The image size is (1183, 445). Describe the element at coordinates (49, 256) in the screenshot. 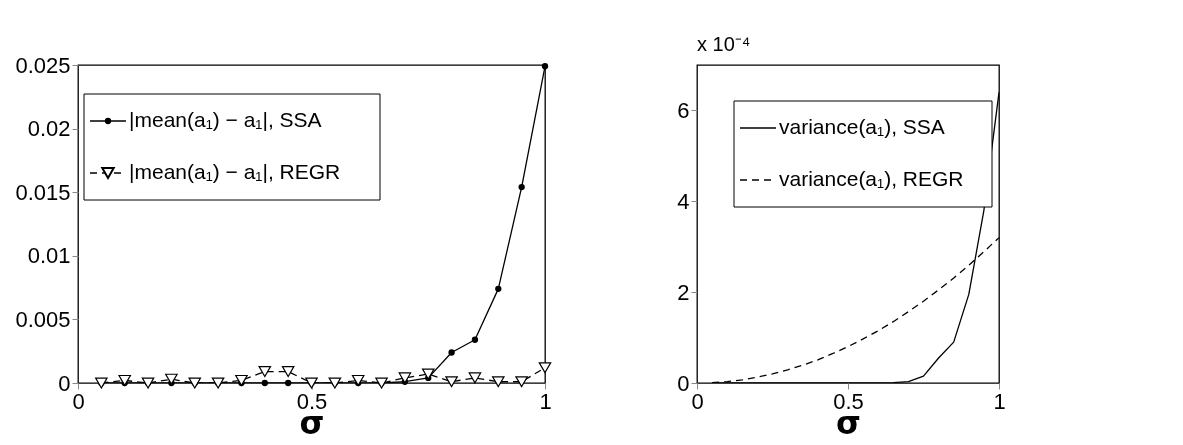

I see `y-tick-label: 0.01` at that location.